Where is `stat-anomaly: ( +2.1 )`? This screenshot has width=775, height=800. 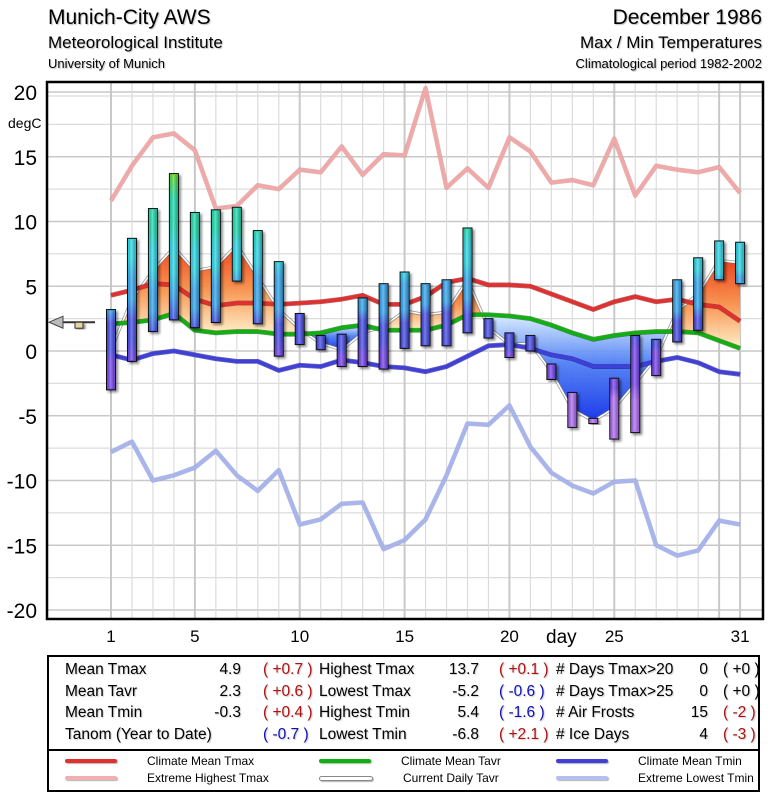 stat-anomaly: ( +2.1 ) is located at coordinates (524, 734).